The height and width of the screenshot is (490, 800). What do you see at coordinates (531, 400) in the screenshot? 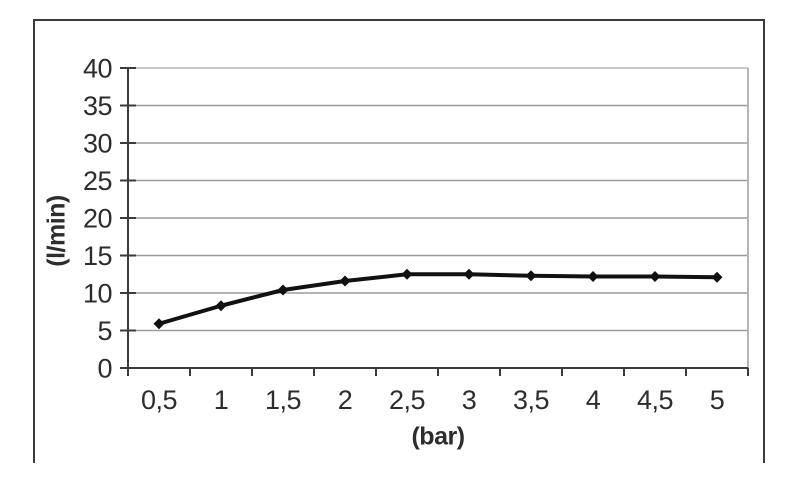
I see `x-tick-label-3,5: 3,5` at bounding box center [531, 400].